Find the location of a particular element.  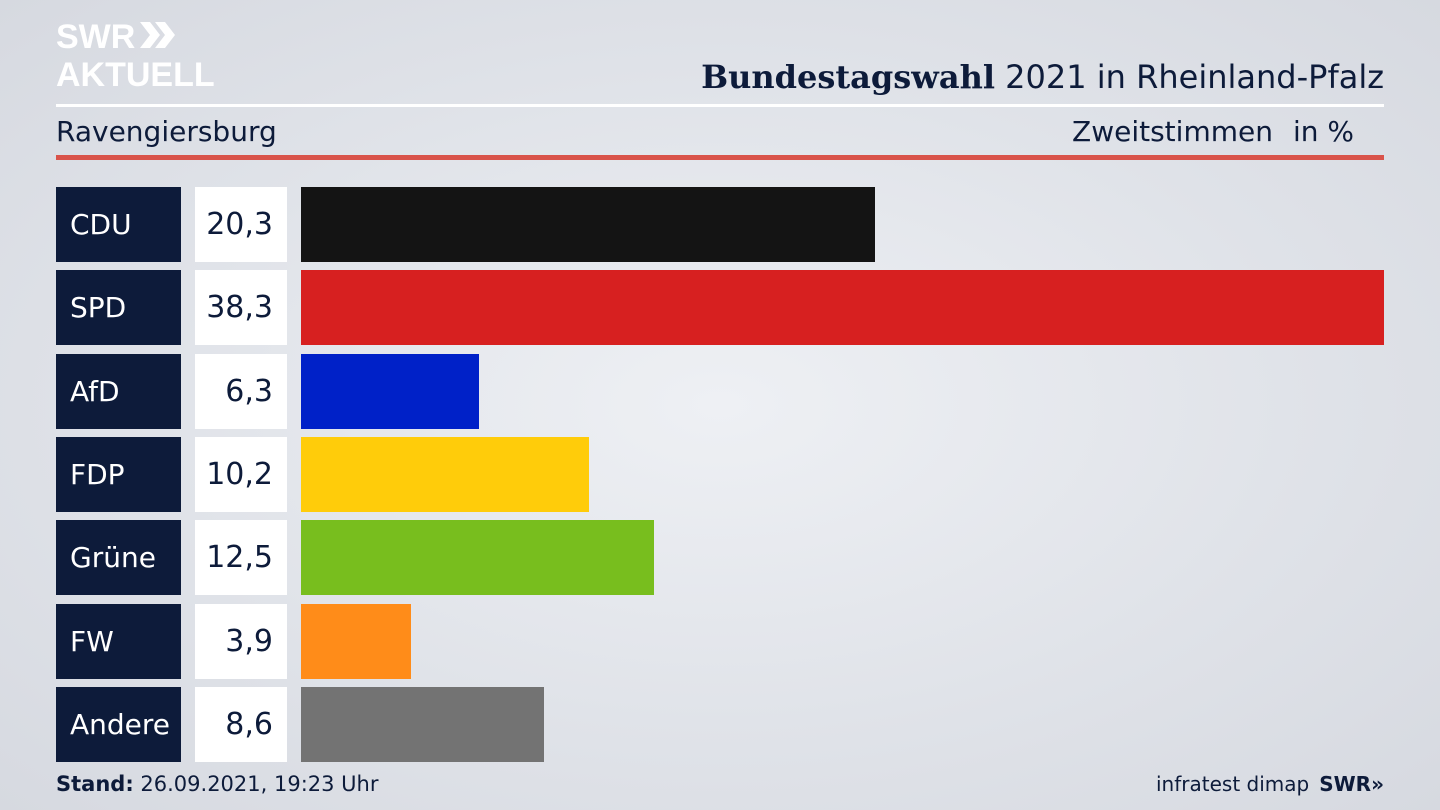

party-label: FDP is located at coordinates (118, 474).